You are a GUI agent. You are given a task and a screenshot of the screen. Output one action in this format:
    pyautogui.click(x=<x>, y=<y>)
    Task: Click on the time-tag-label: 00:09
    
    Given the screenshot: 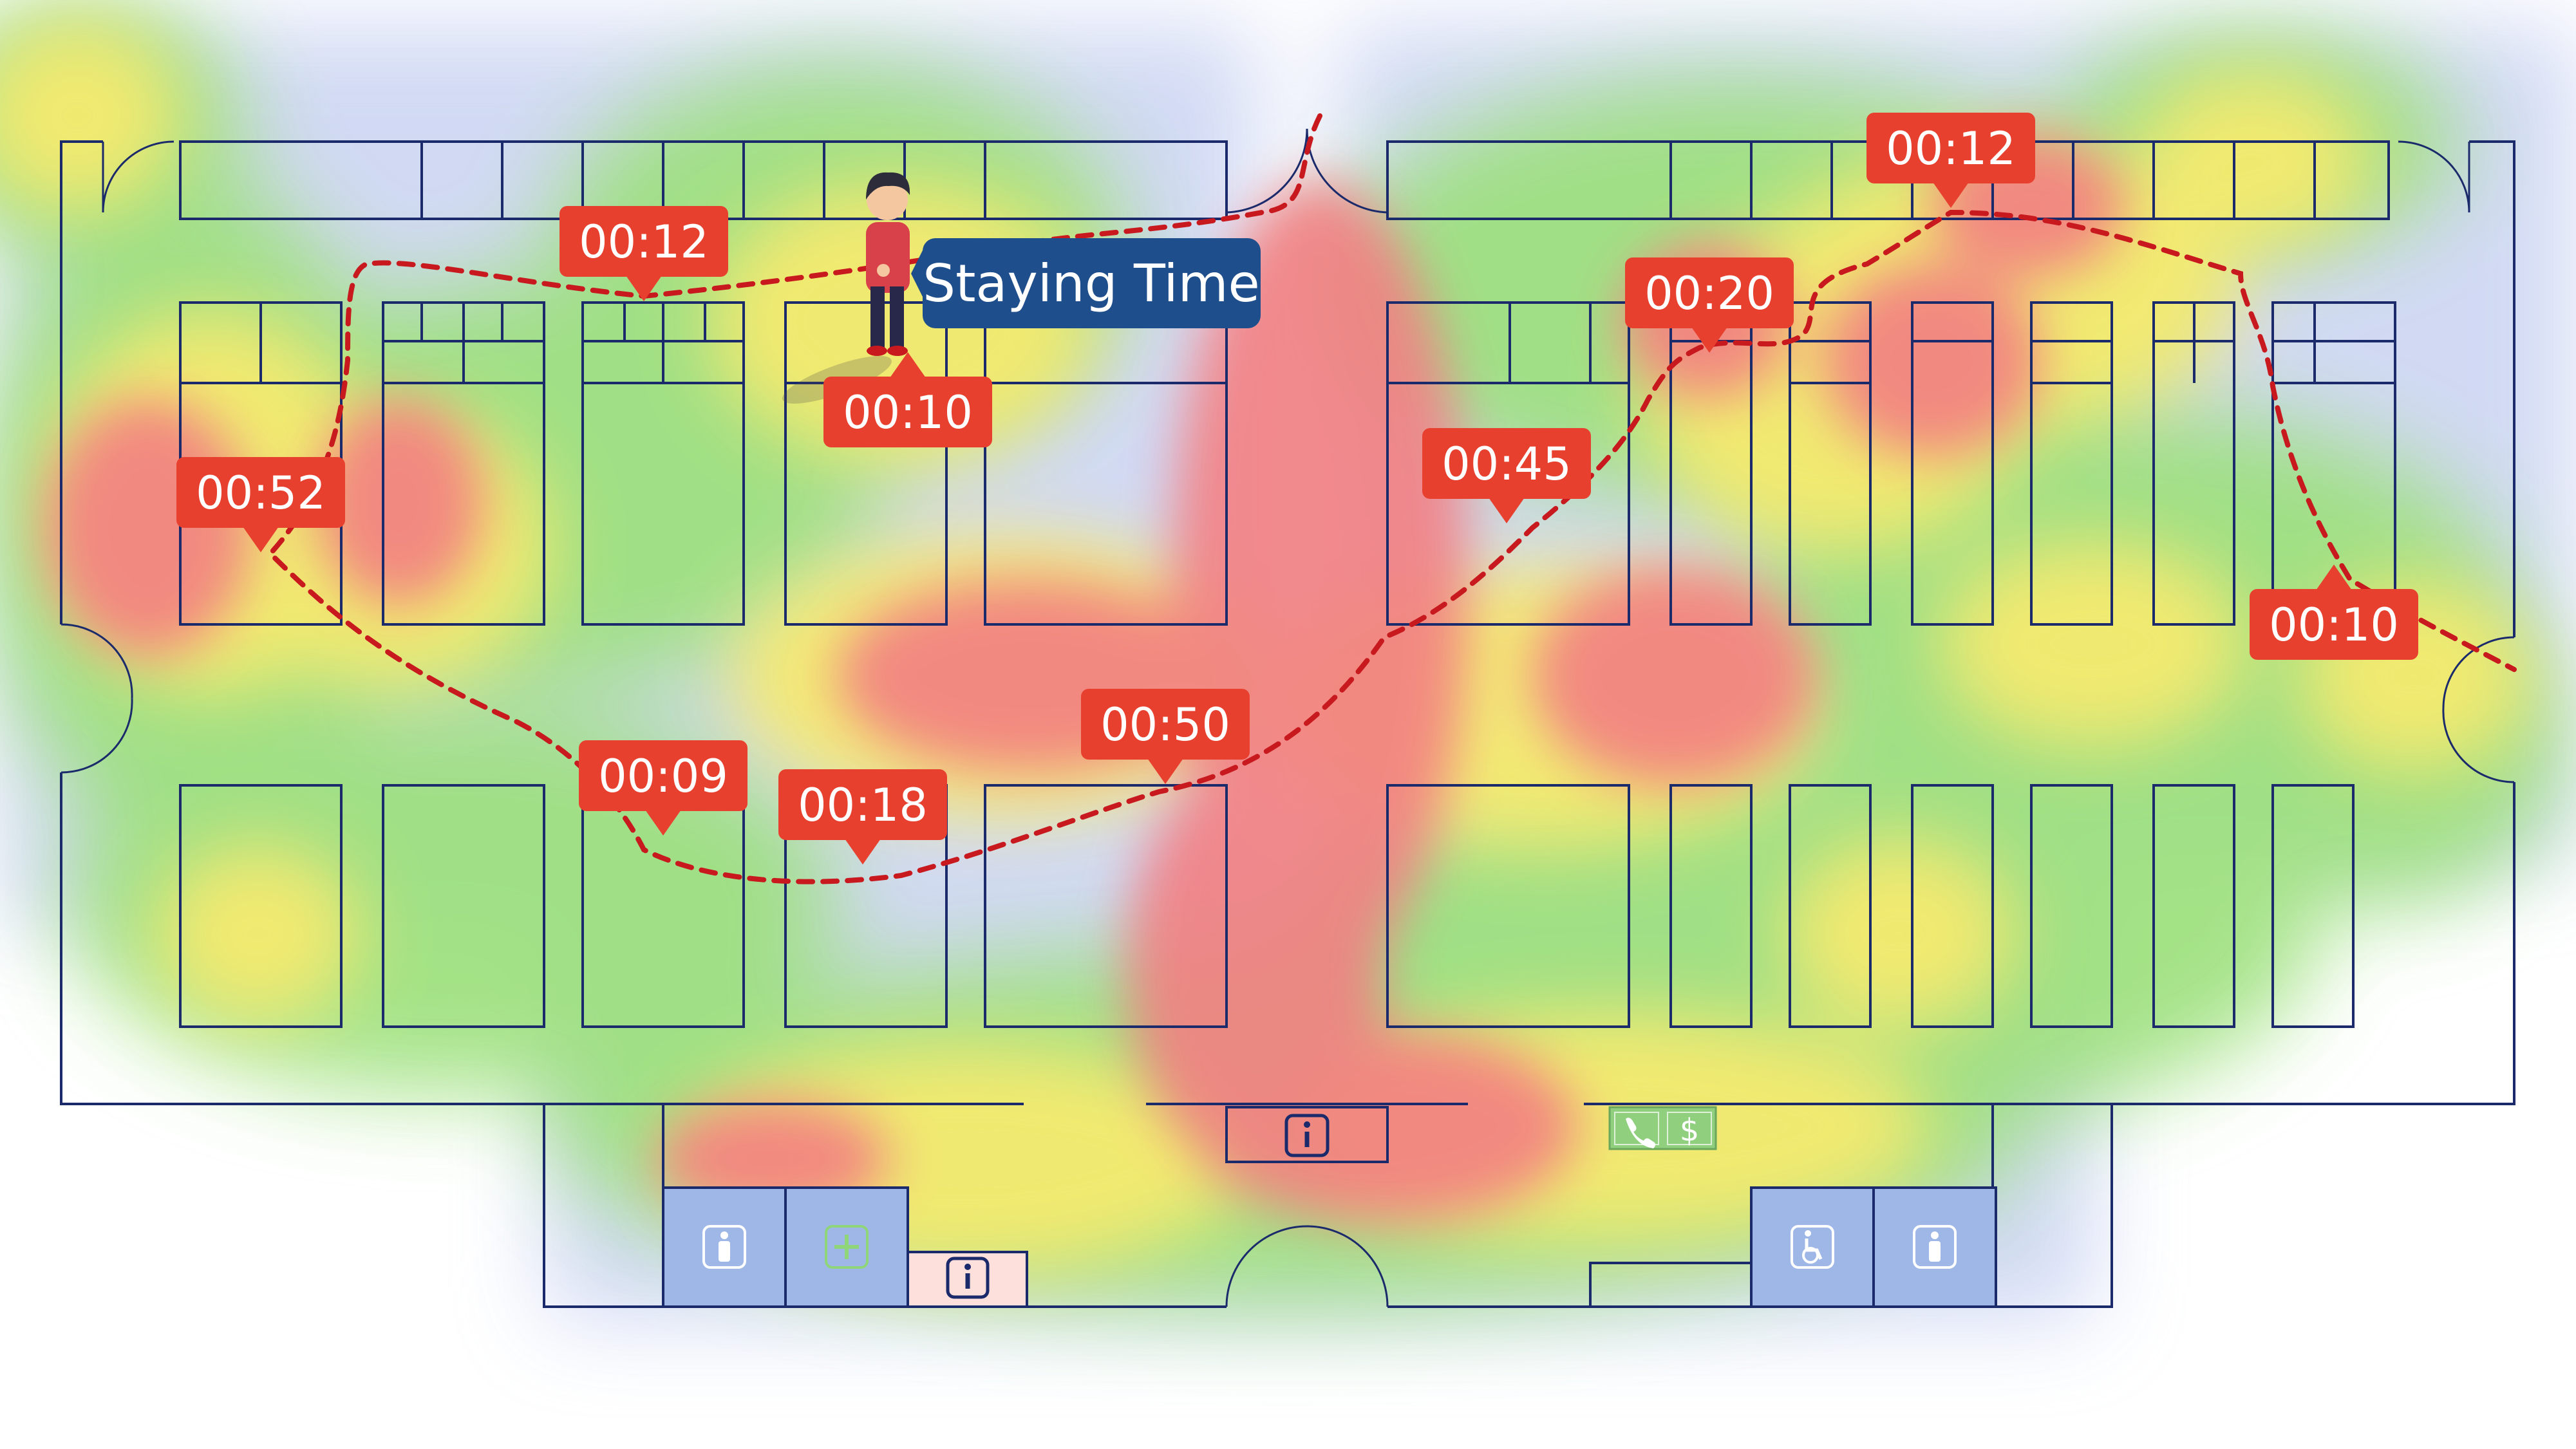 What is the action you would take?
    pyautogui.click(x=663, y=776)
    